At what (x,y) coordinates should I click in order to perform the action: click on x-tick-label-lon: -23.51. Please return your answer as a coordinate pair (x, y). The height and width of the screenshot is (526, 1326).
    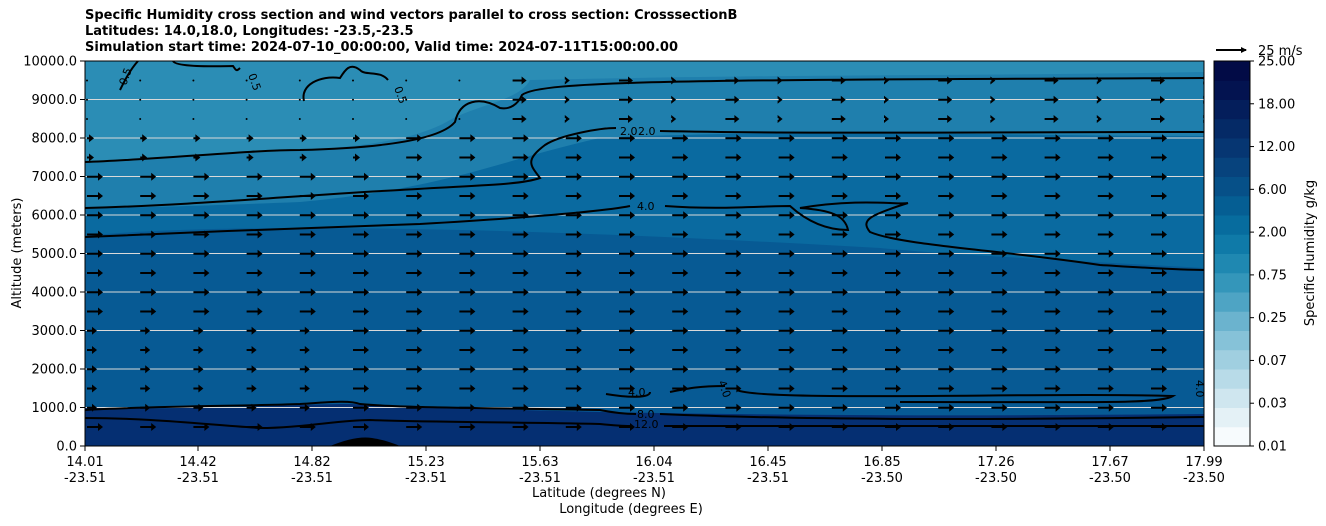
    Looking at the image, I should click on (85, 478).